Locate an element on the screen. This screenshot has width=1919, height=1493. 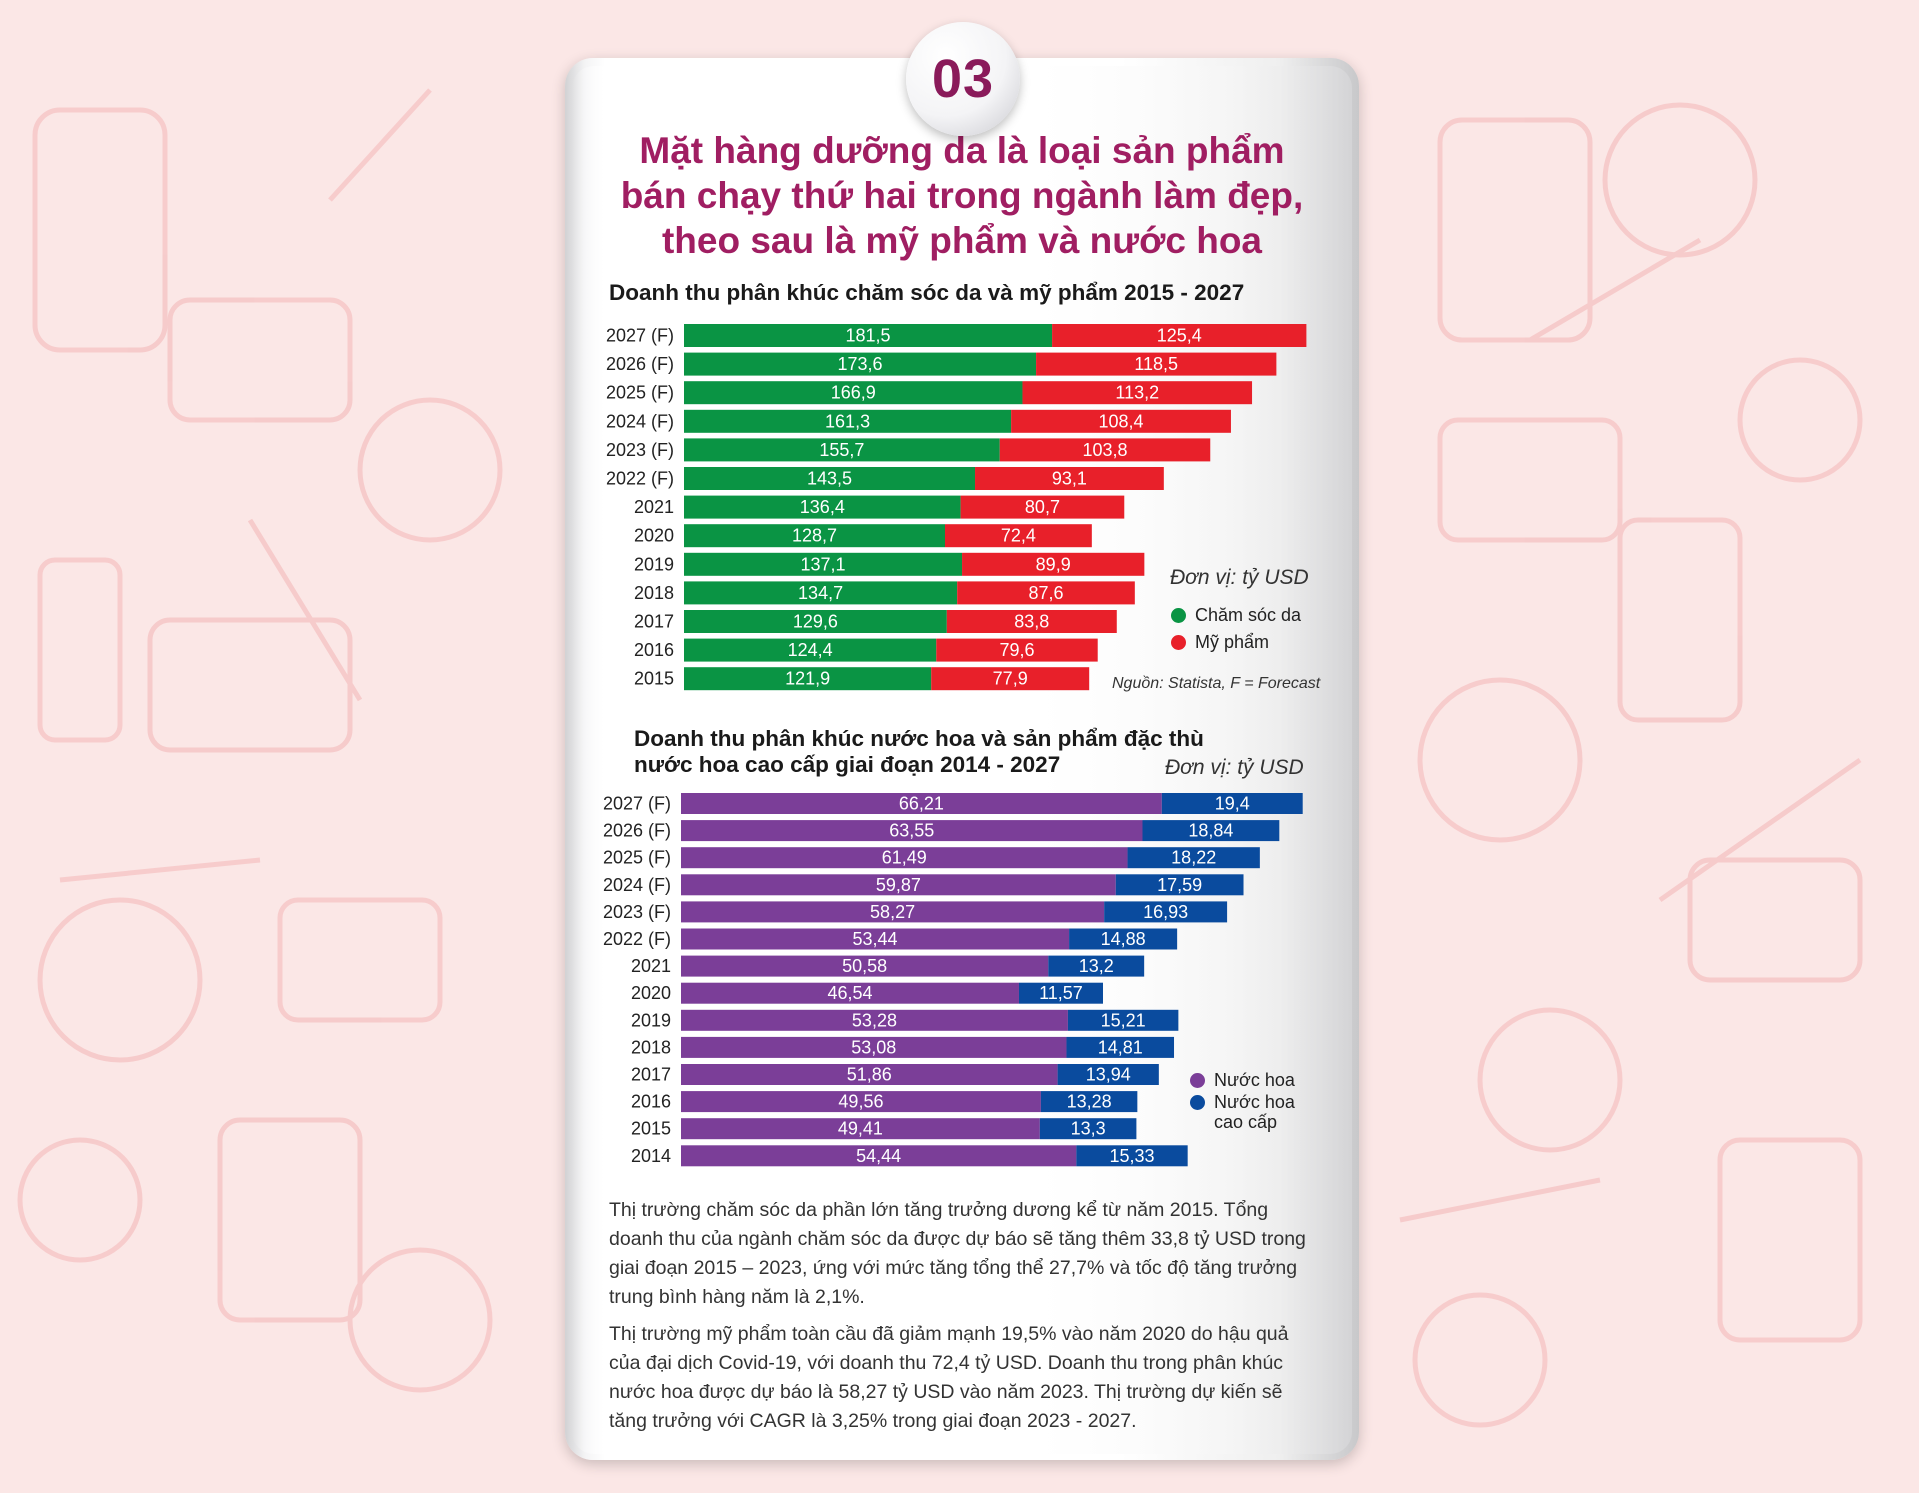
chart2-category-label: 2016 is located at coordinates (651, 1102).